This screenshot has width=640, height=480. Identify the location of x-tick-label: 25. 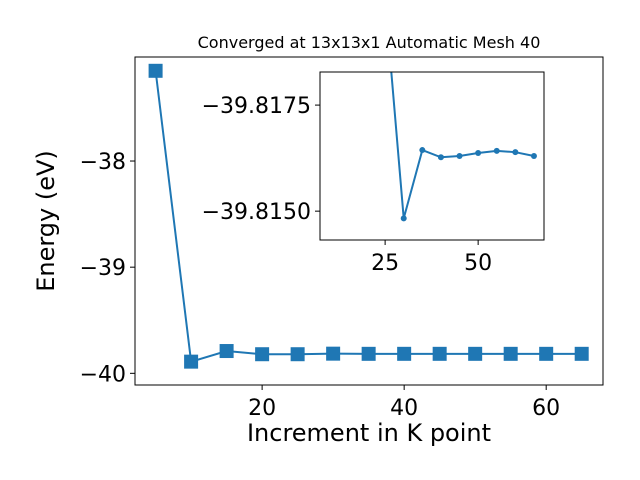
(385, 263).